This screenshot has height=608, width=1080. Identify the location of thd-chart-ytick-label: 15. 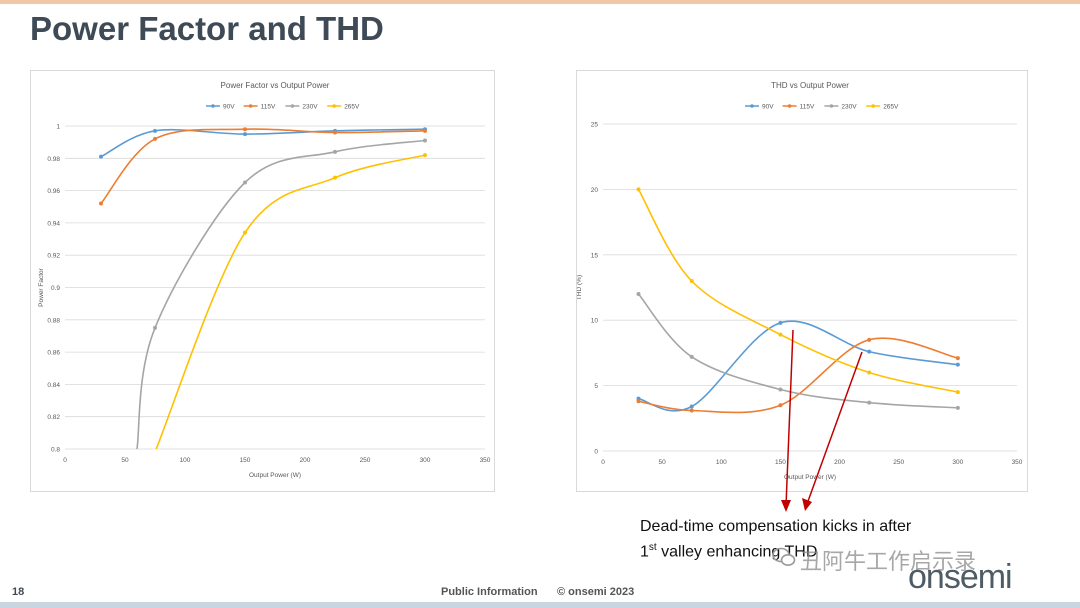
(595, 255).